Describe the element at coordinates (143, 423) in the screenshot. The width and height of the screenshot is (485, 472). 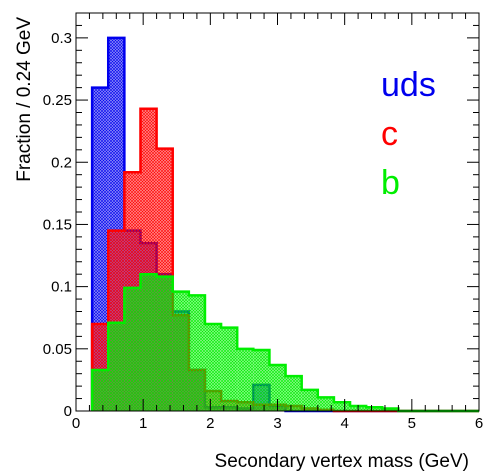
I see `x-tick-label: 1` at that location.